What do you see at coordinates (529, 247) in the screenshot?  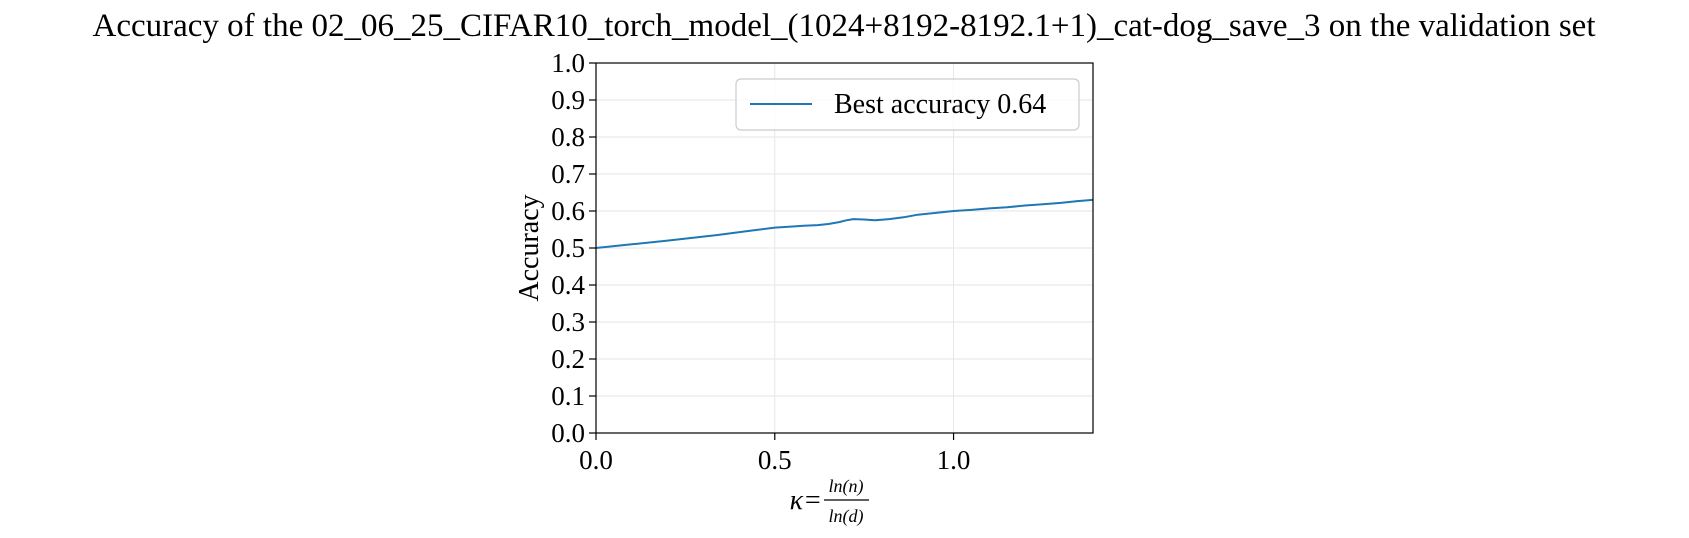 I see `y-axis-label: Accuracy` at bounding box center [529, 247].